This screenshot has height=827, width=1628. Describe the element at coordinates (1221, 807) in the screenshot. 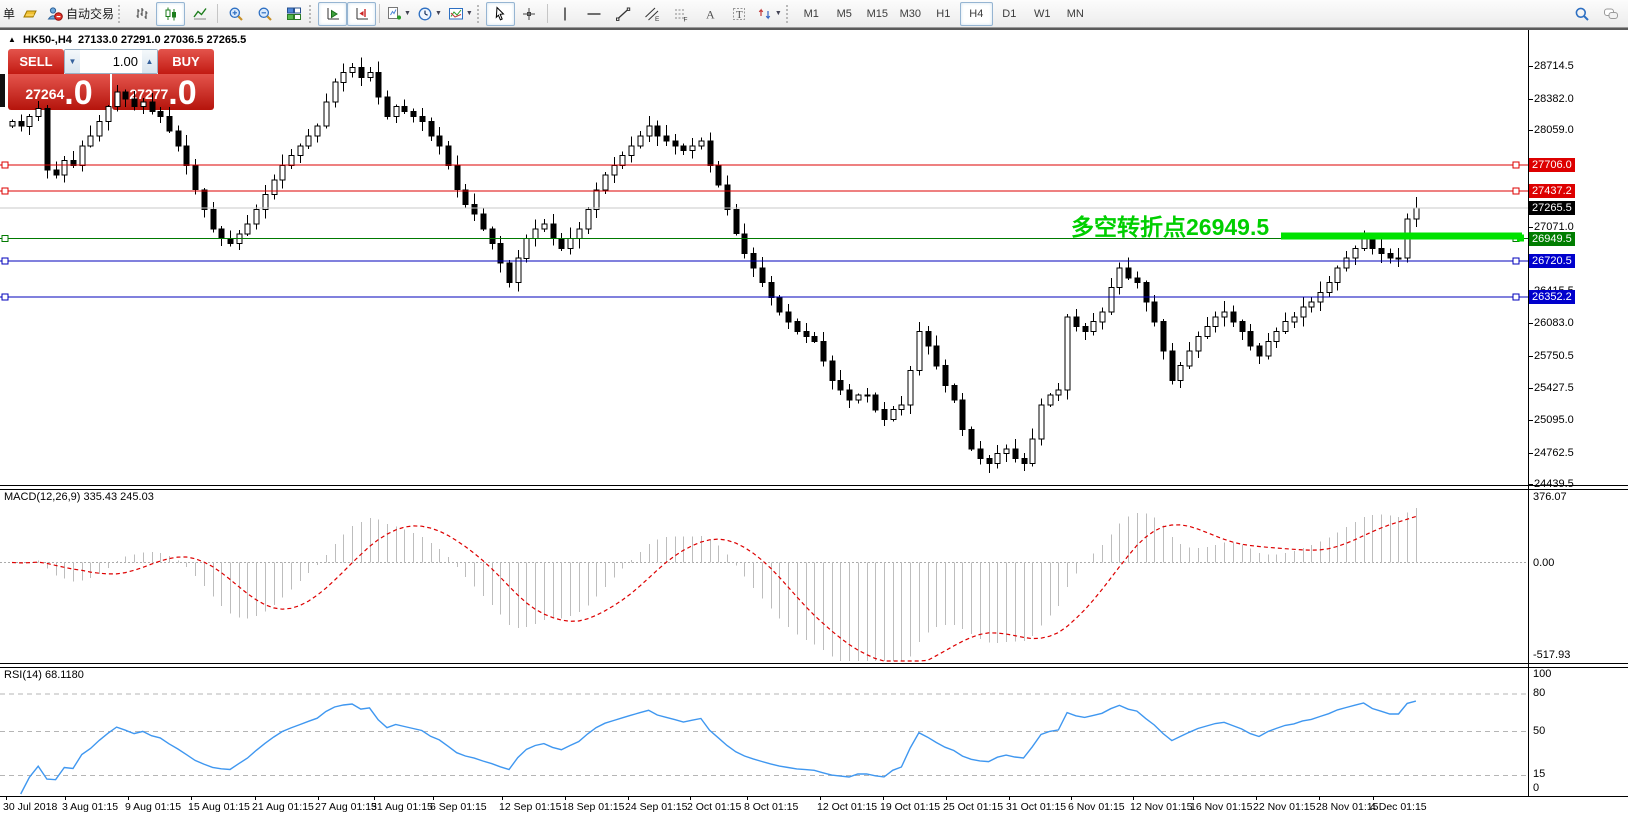

I see `time-axis-label: 16 Nov 01:15` at that location.